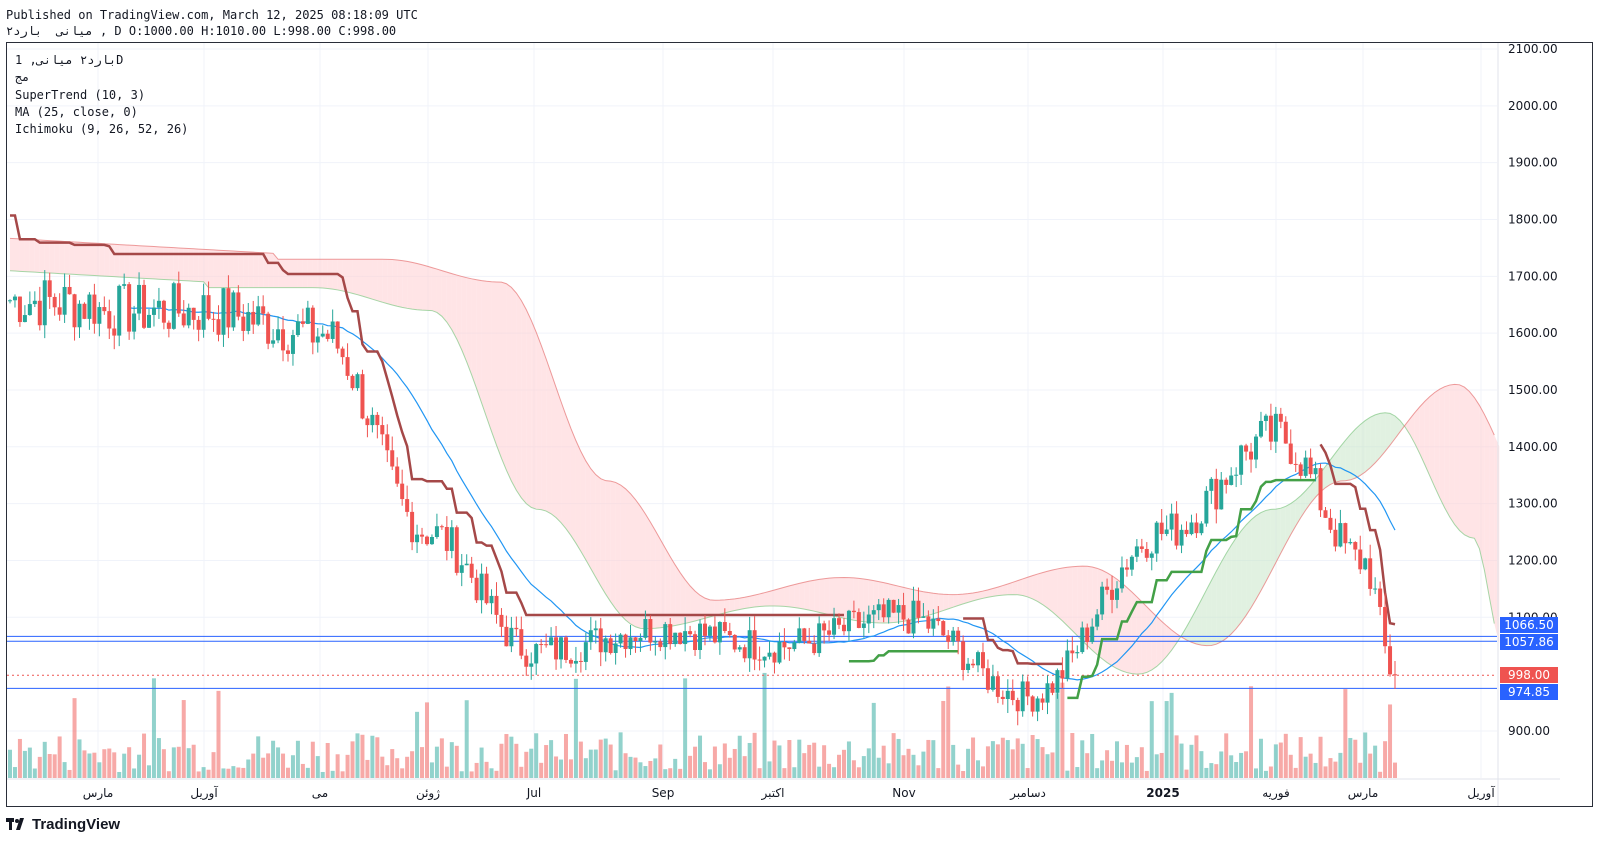 The height and width of the screenshot is (858, 1598). Describe the element at coordinates (80, 95) in the screenshot. I see `legend-supertrend: SuperTrend (10, 3)` at that location.